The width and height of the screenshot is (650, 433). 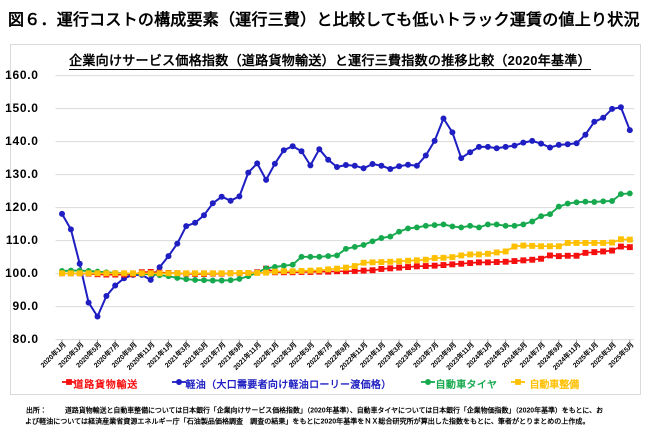 What do you see at coordinates (22, 207) in the screenshot?
I see `svg-text: 120.0` at bounding box center [22, 207].